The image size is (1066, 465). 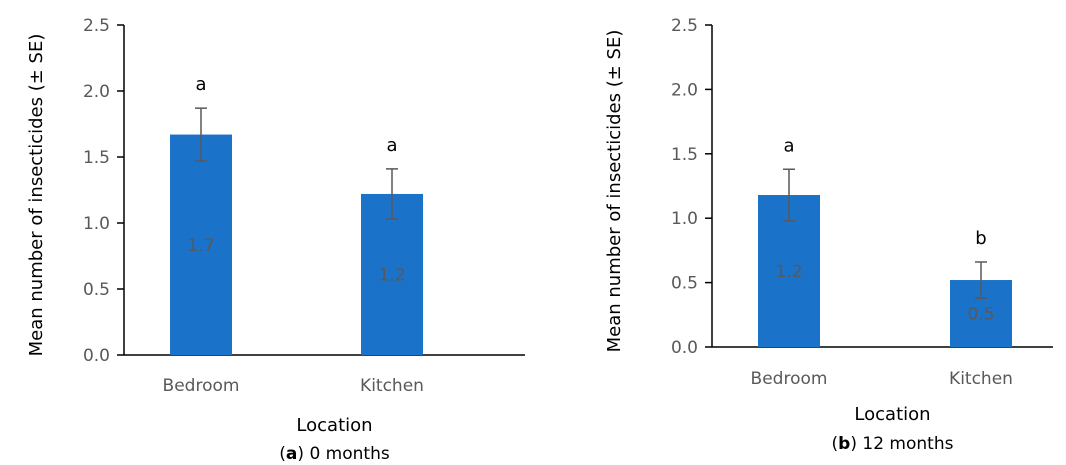 What do you see at coordinates (980, 238) in the screenshot?
I see `significance-letter: b` at bounding box center [980, 238].